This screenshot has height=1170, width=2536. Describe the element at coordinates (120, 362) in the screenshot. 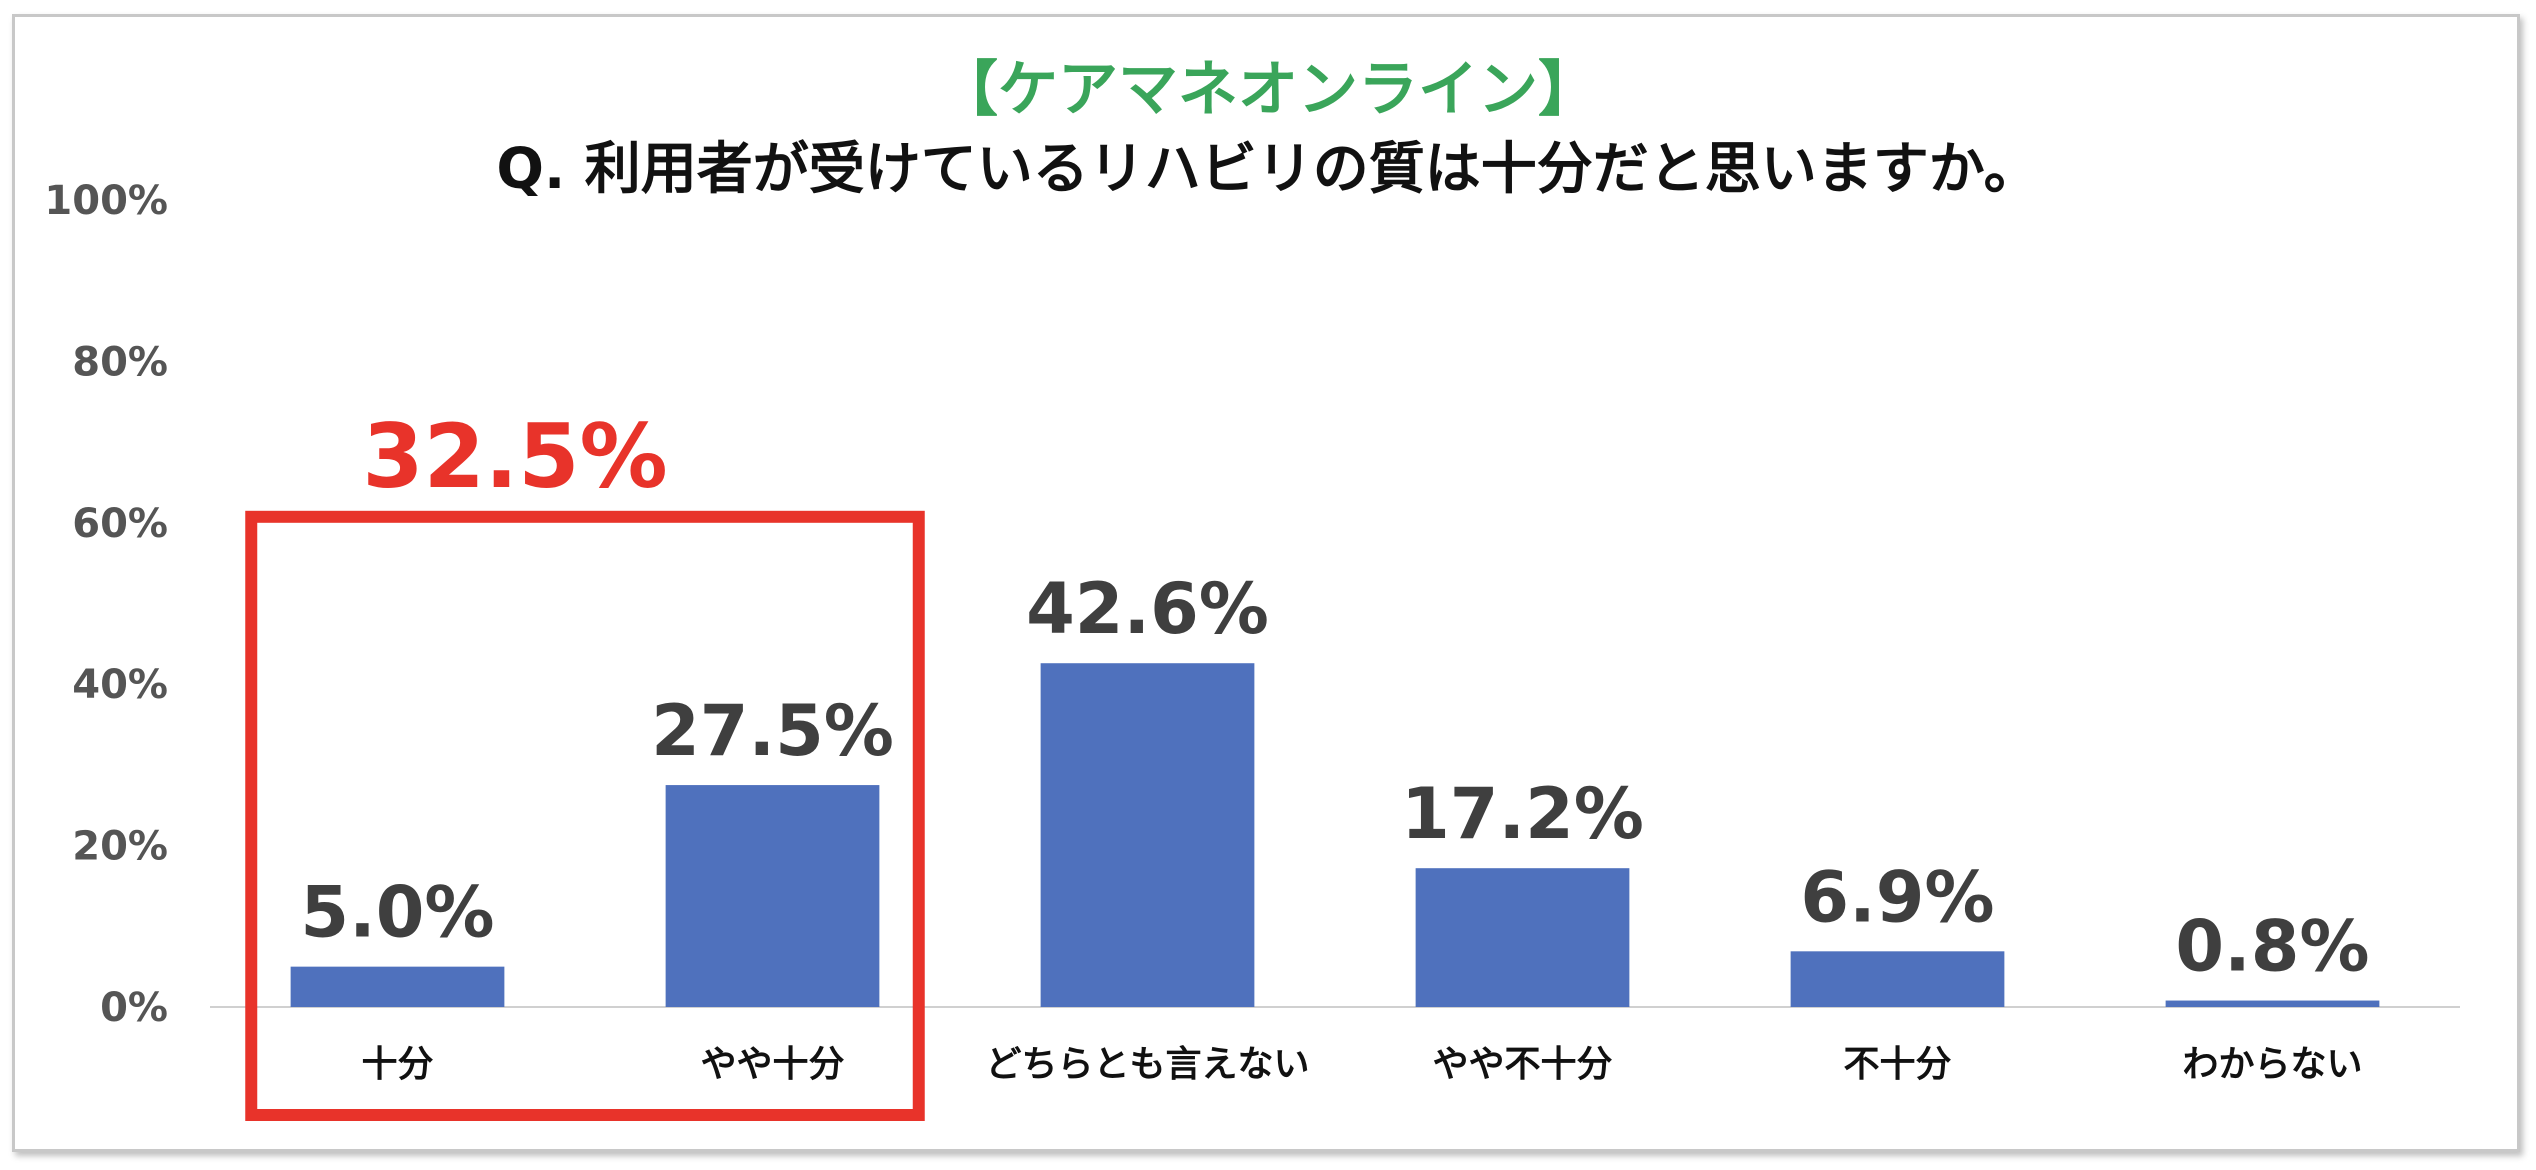

I see `y-tick-label: 80%` at that location.